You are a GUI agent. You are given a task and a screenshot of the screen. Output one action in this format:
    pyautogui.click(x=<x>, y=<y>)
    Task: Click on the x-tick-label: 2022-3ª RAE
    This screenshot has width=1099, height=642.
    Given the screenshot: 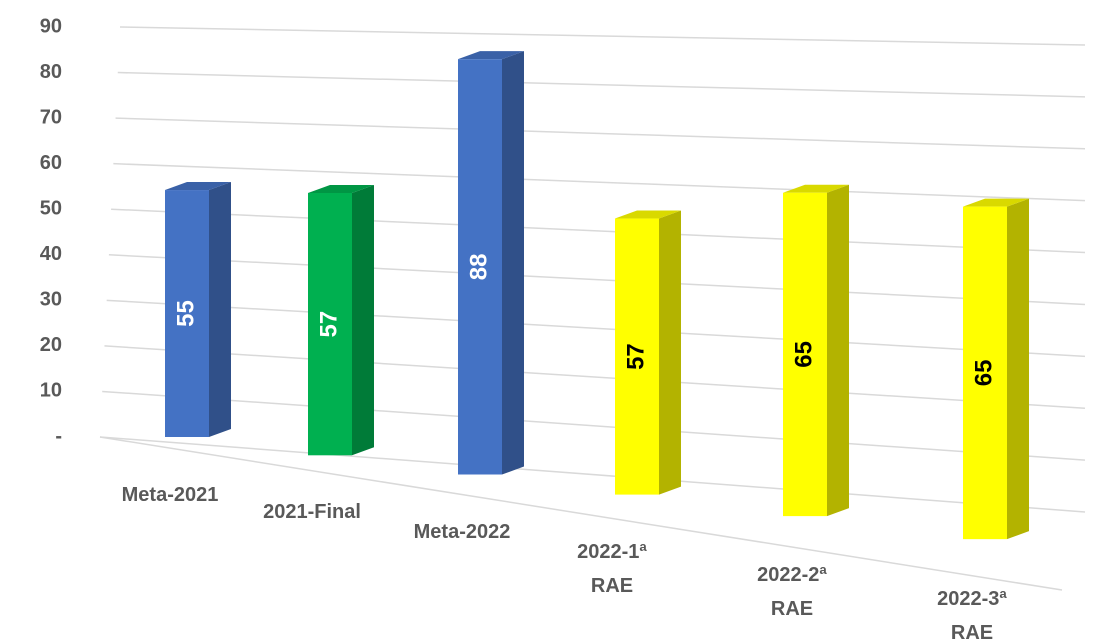 What is the action you would take?
    pyautogui.click(x=972, y=615)
    